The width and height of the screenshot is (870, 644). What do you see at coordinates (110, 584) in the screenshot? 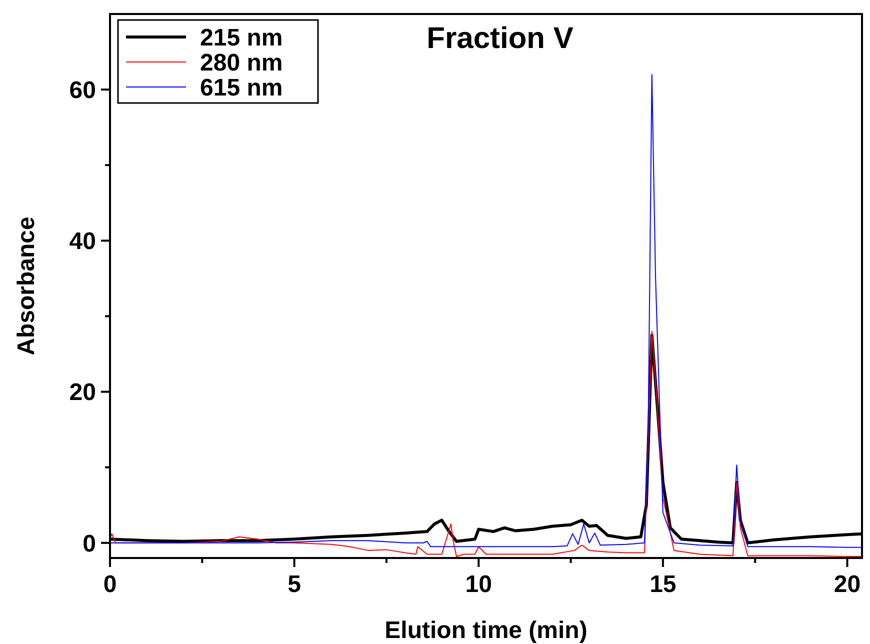
I see `x-tick-label: 0` at bounding box center [110, 584].